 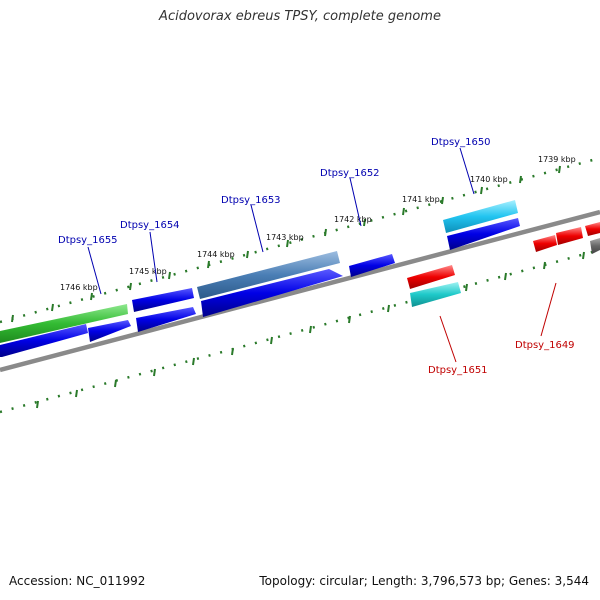 I want to click on gene-dtpsy-1650-feature, so click(x=480, y=216).